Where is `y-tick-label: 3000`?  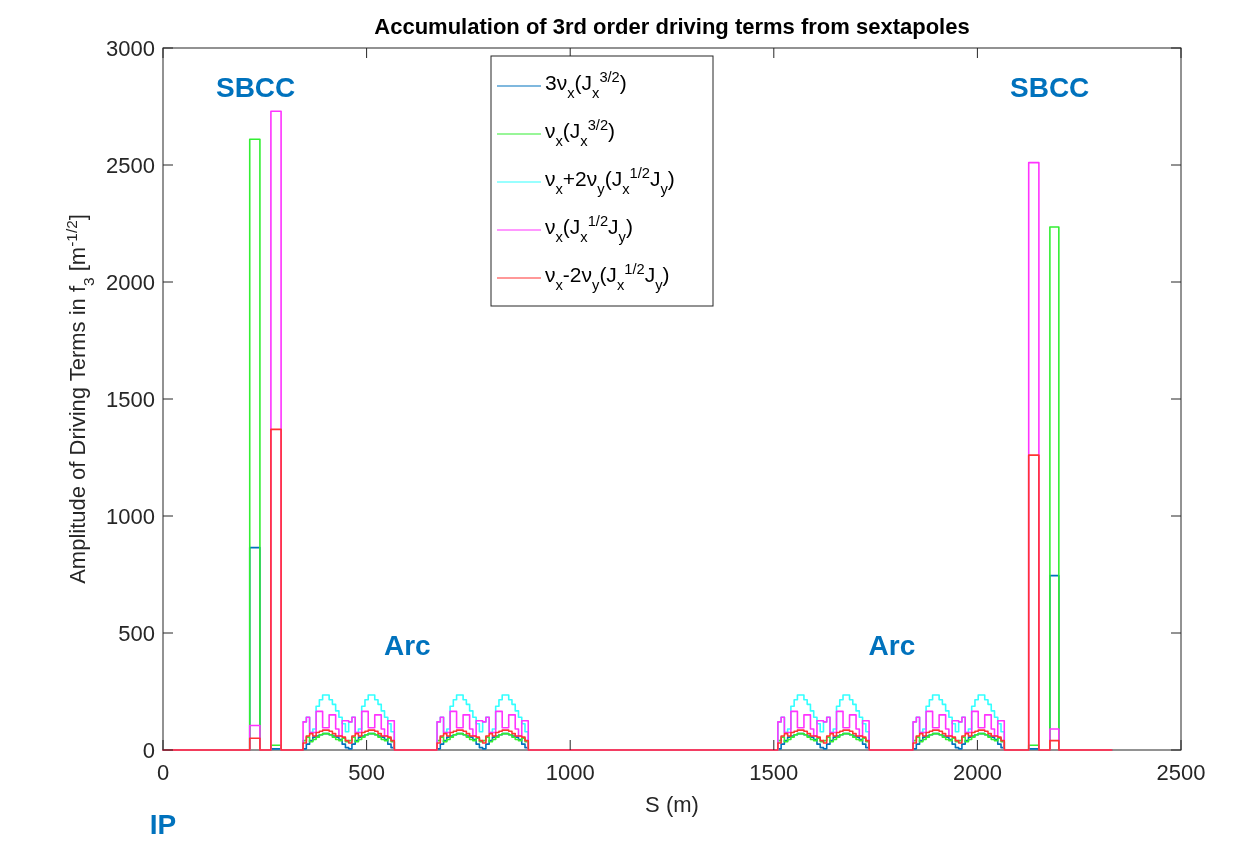 y-tick-label: 3000 is located at coordinates (130, 48).